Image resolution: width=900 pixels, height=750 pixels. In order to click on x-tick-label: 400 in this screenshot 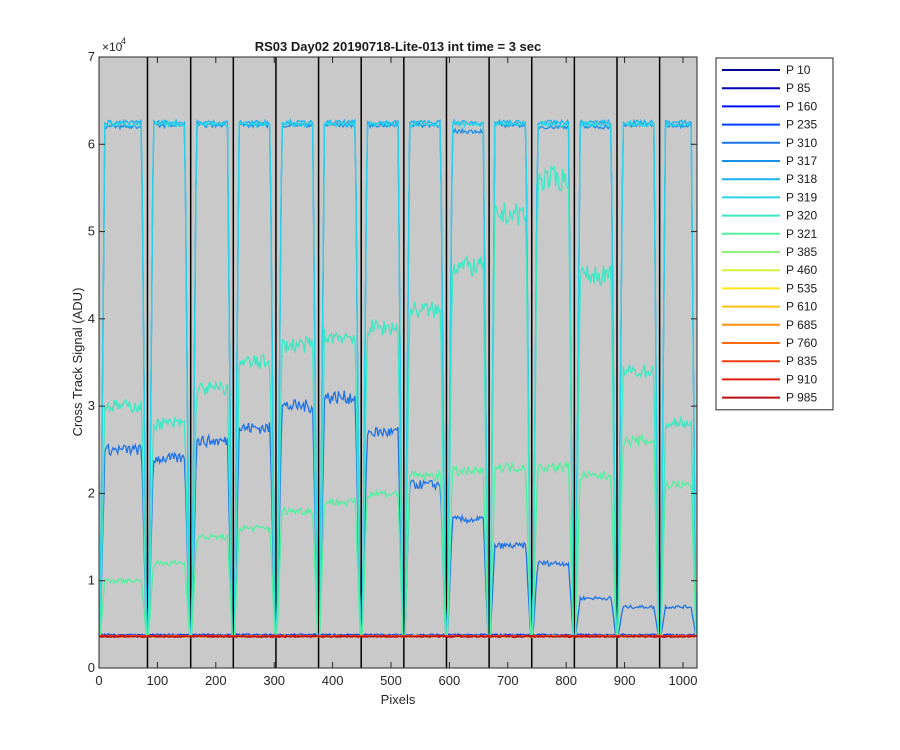, I will do `click(333, 680)`.